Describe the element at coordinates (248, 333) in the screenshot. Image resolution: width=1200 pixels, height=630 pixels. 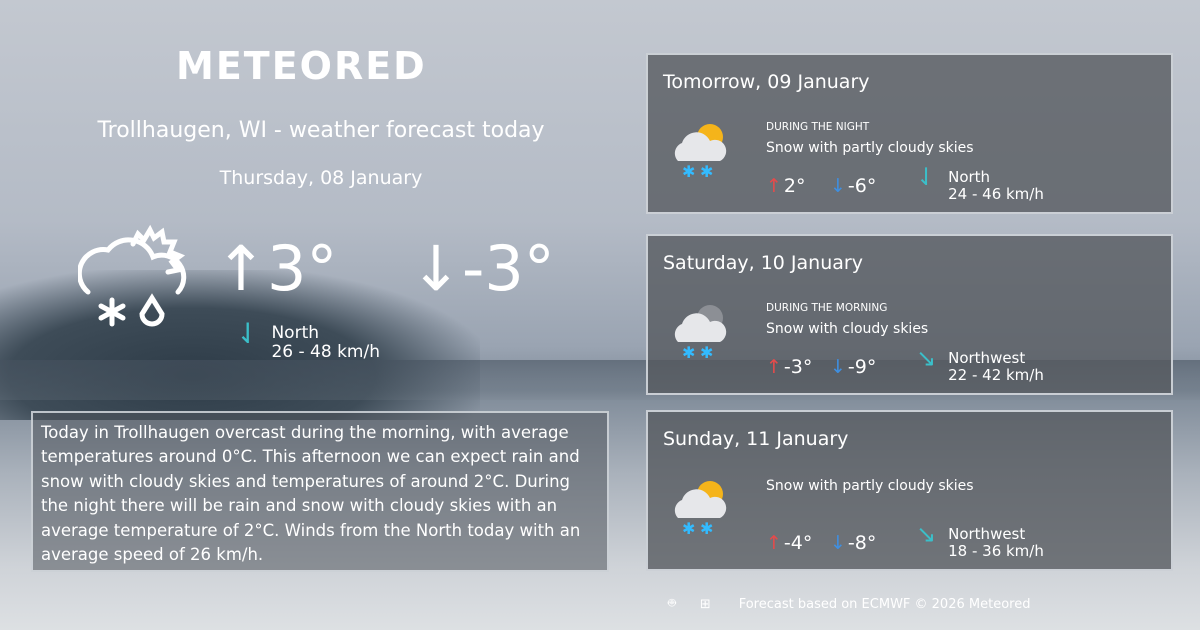
I see `wind-north-icon: ⇃` at that location.